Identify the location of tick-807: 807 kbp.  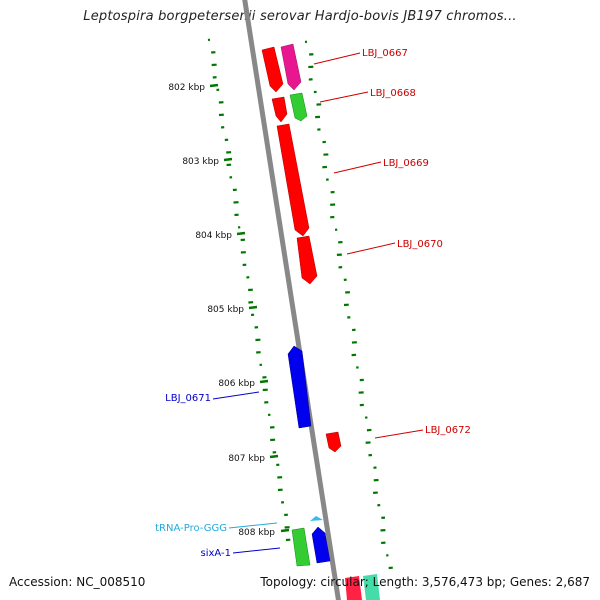
(253, 459).